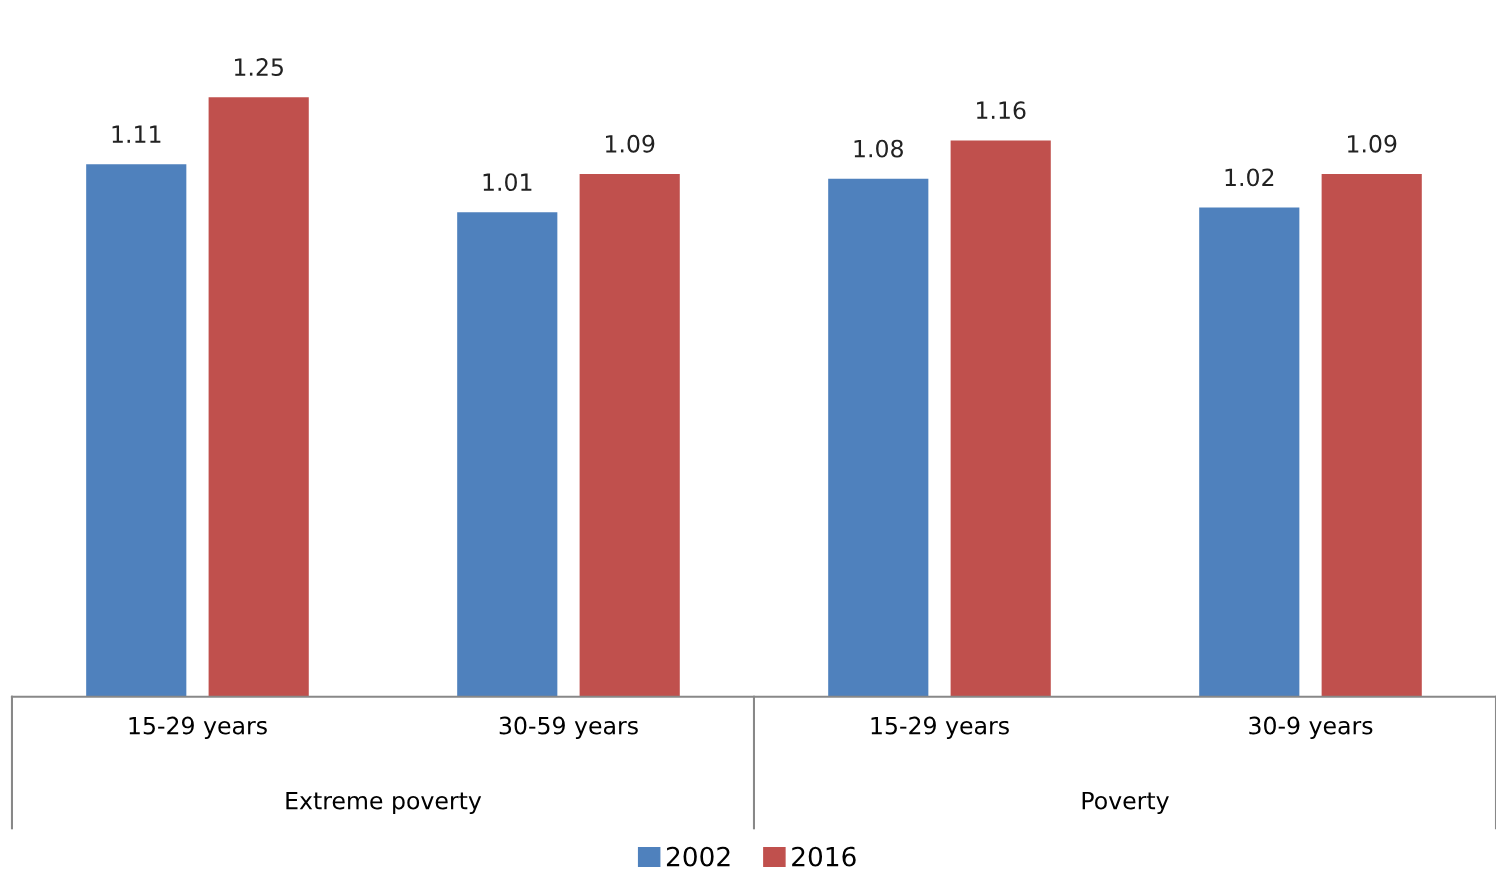 This screenshot has height=891, width=1496. Describe the element at coordinates (136, 134) in the screenshot. I see `data-label: 1.11` at that location.